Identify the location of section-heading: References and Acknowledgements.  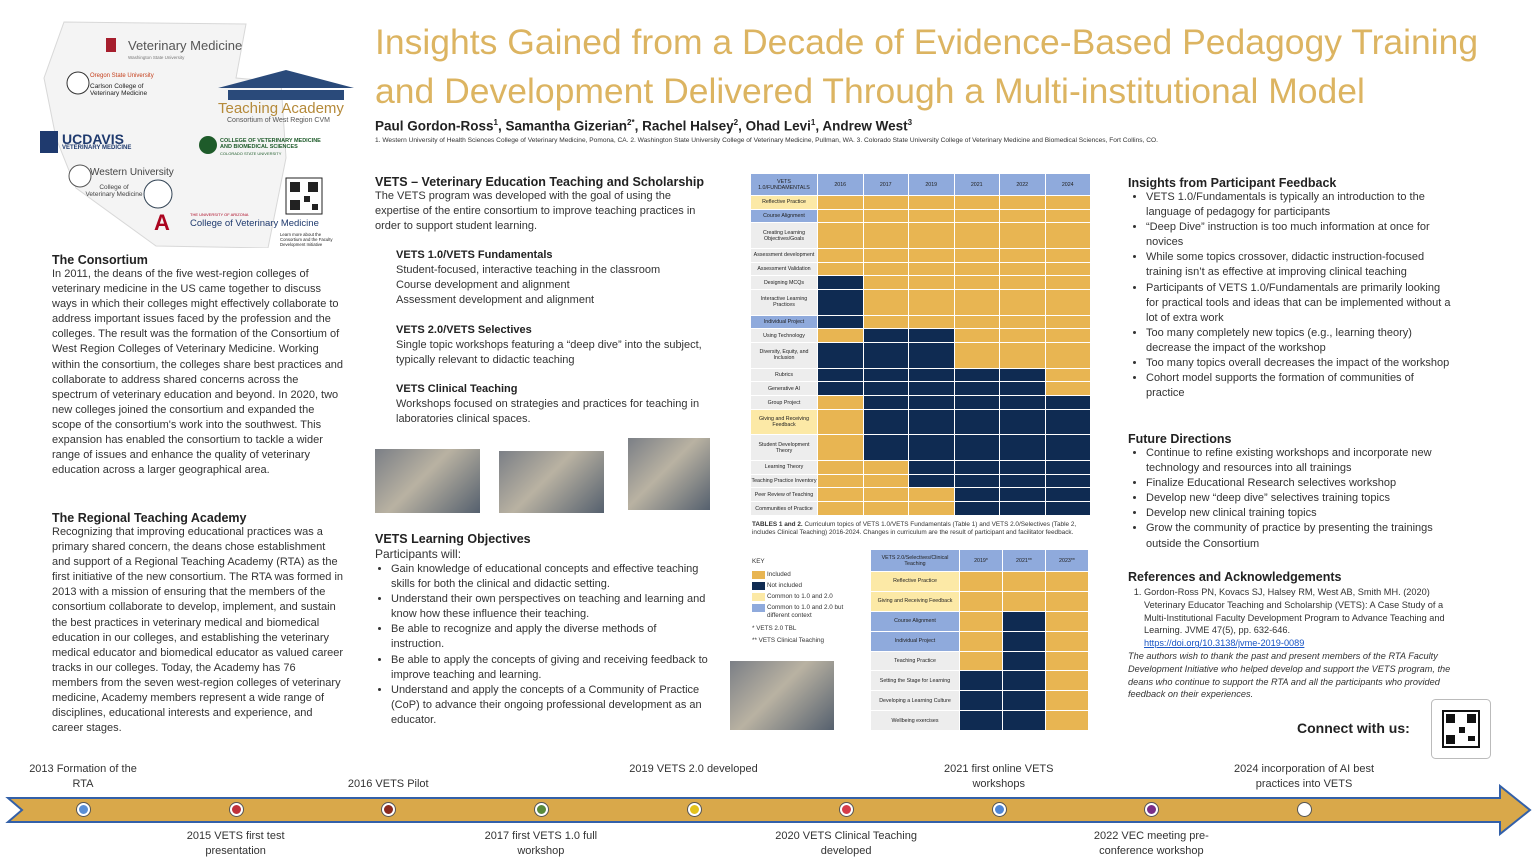
(1235, 577).